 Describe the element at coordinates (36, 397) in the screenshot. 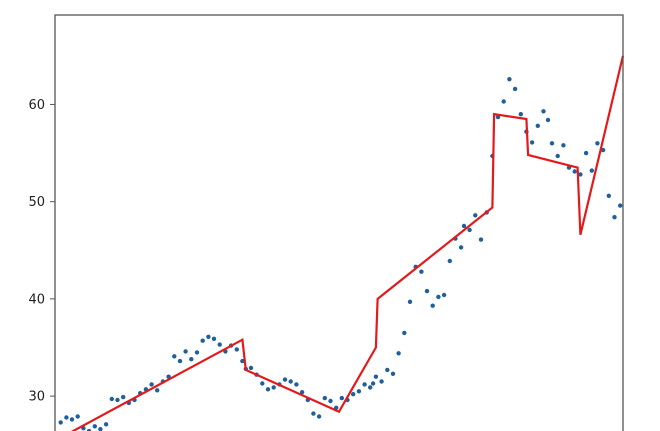

I see `y-tick-label: 30` at that location.